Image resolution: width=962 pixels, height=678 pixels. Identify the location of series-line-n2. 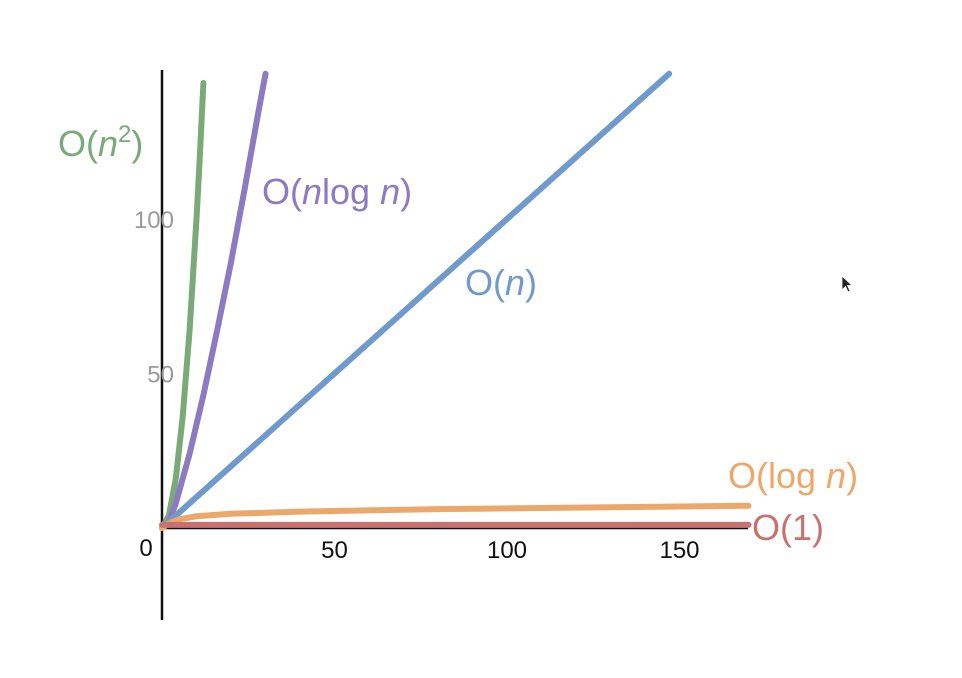
(183, 305).